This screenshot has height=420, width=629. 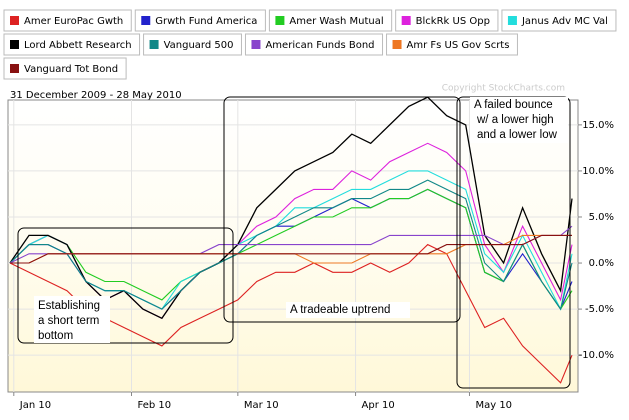 I want to click on legend-label: Amr Fs US Gov Scrts, so click(x=458, y=45).